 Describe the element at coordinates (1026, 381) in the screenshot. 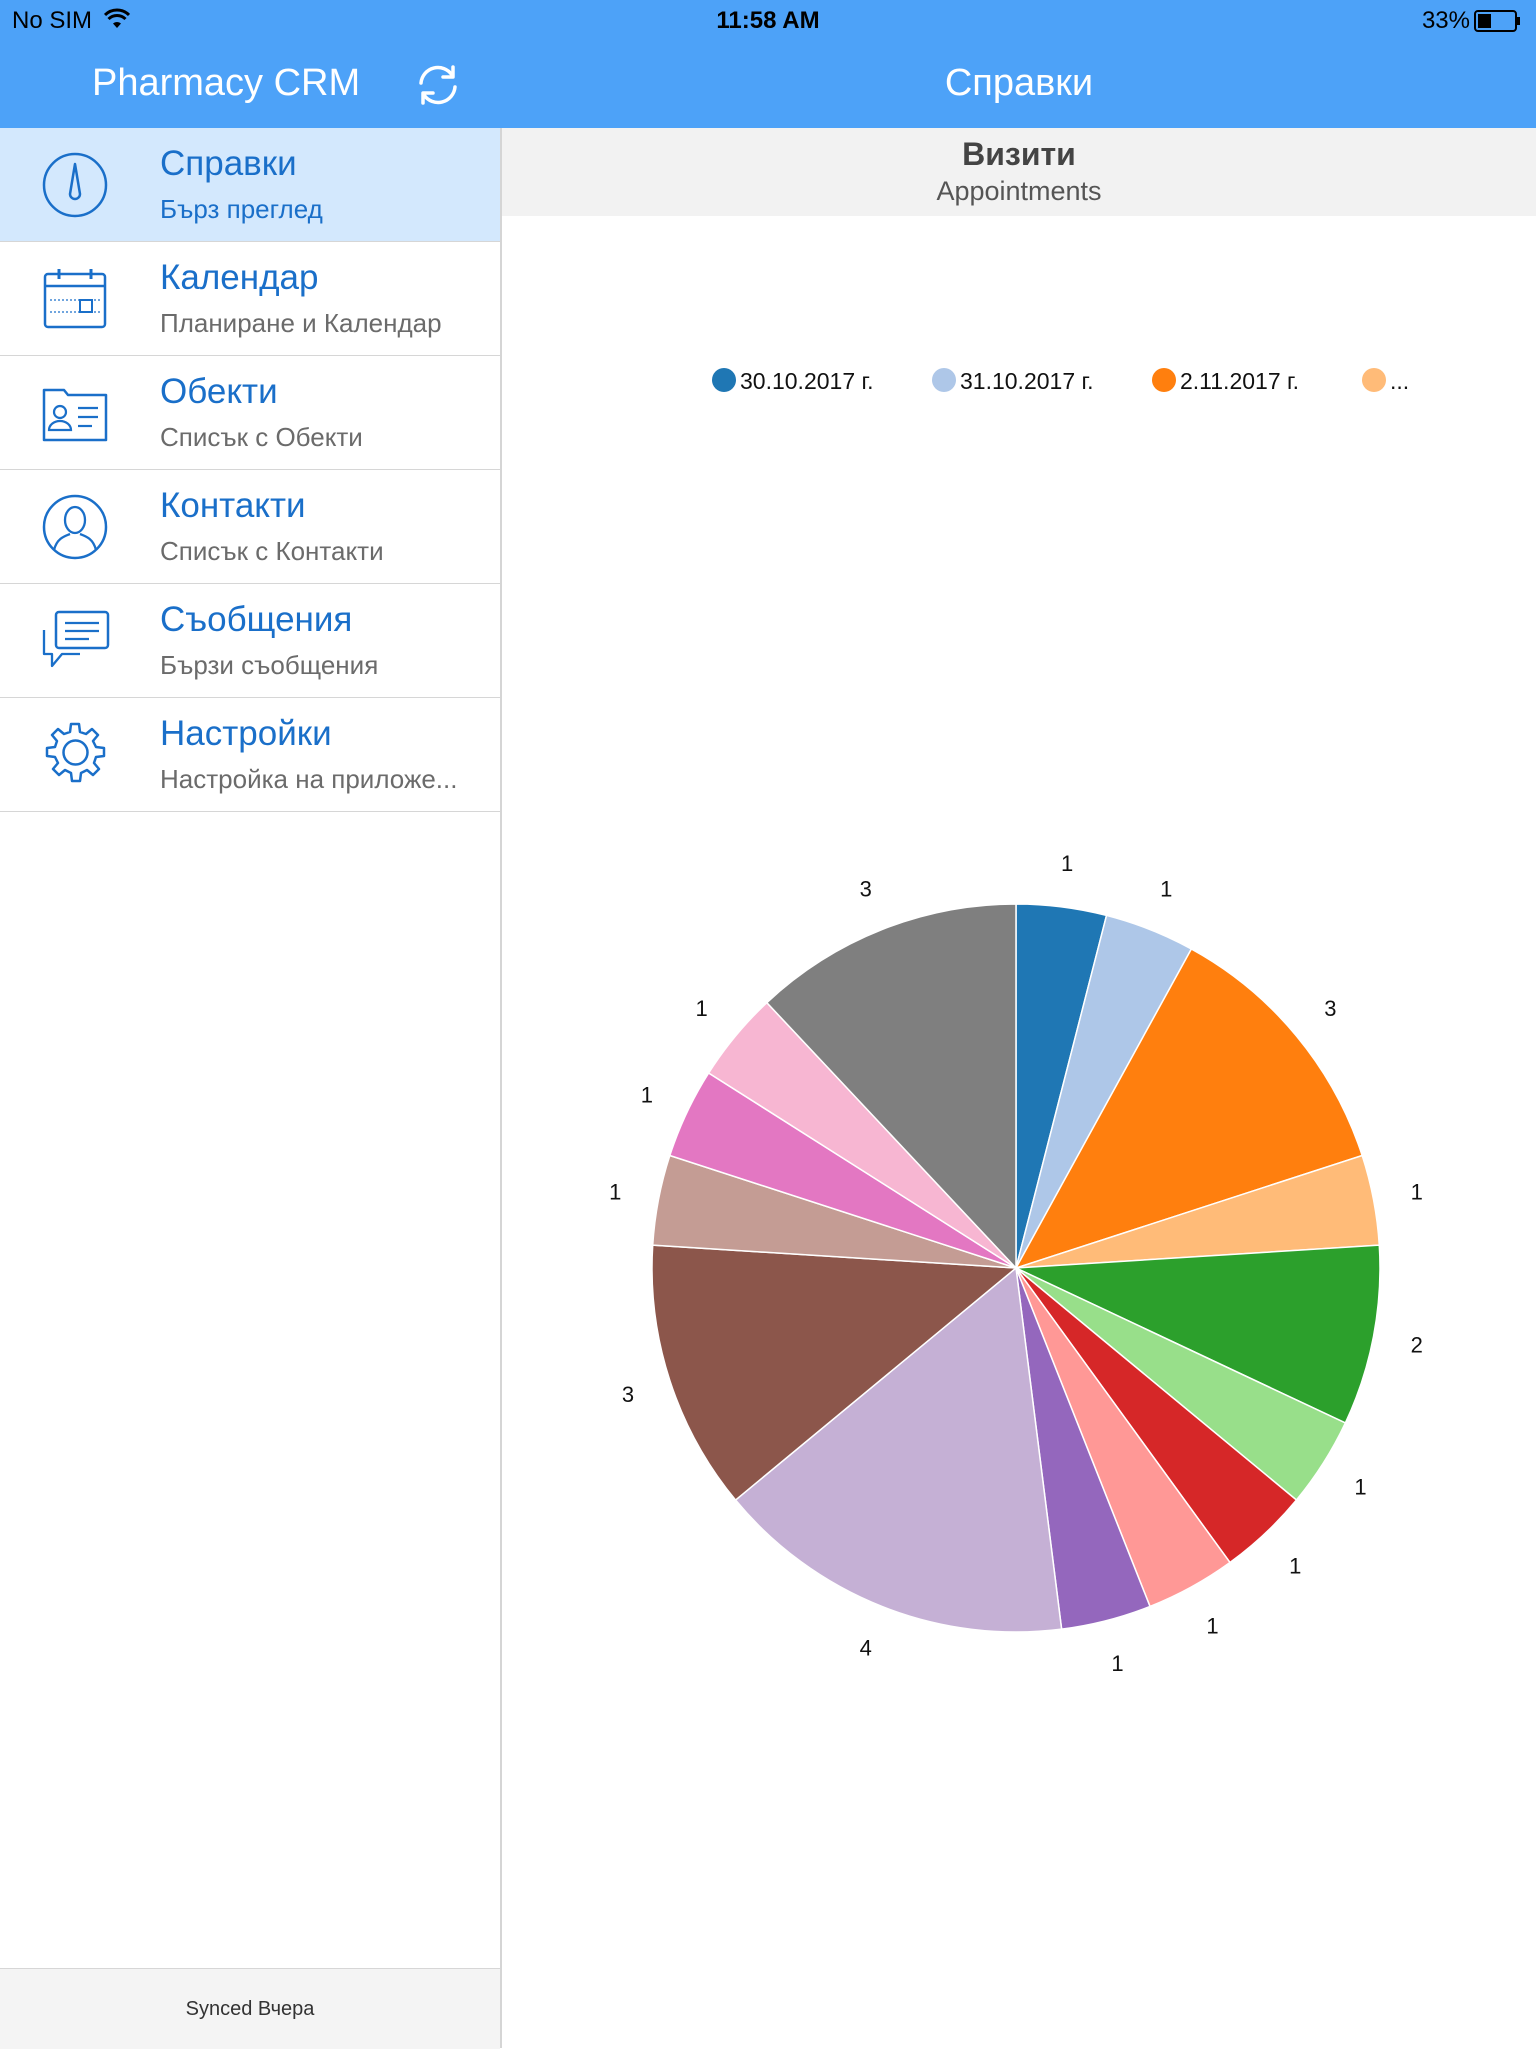

I see `legend-label: 31.10.2017 г.` at that location.